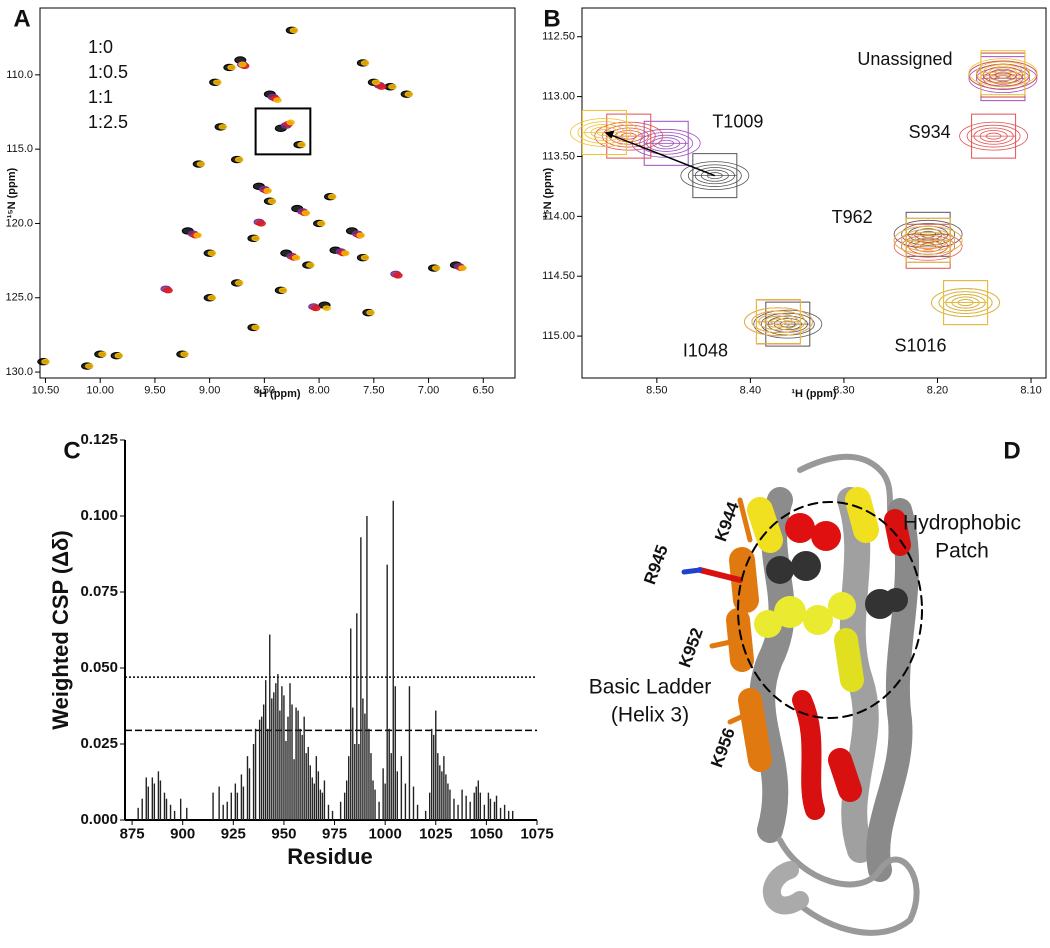  Describe the element at coordinates (737, 121) in the screenshot. I see `peak-label: T1009` at that location.